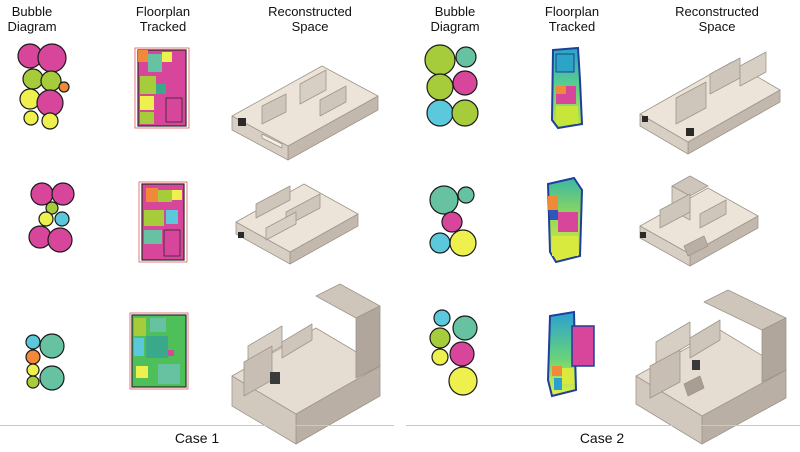 The width and height of the screenshot is (800, 452). I want to click on case2-space-header: Reconstructed Space, so click(717, 19).